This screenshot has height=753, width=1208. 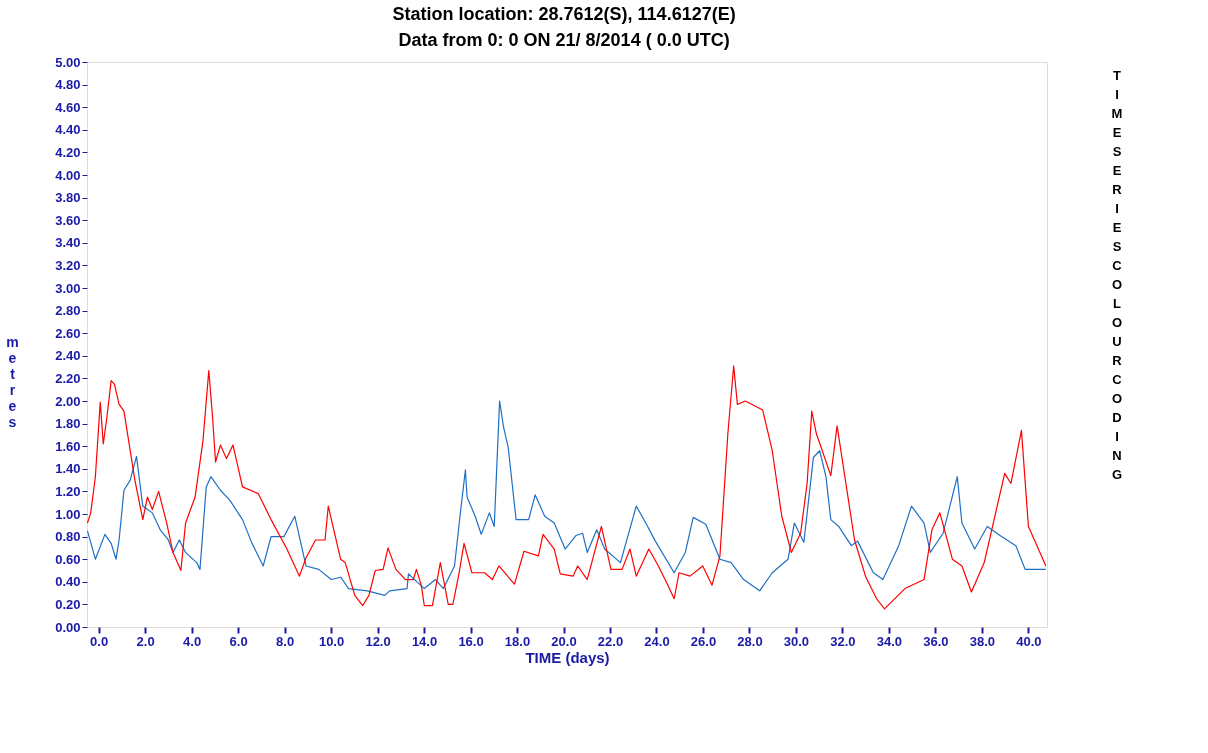 What do you see at coordinates (68, 537) in the screenshot?
I see `y-tick-label: 0.80` at bounding box center [68, 537].